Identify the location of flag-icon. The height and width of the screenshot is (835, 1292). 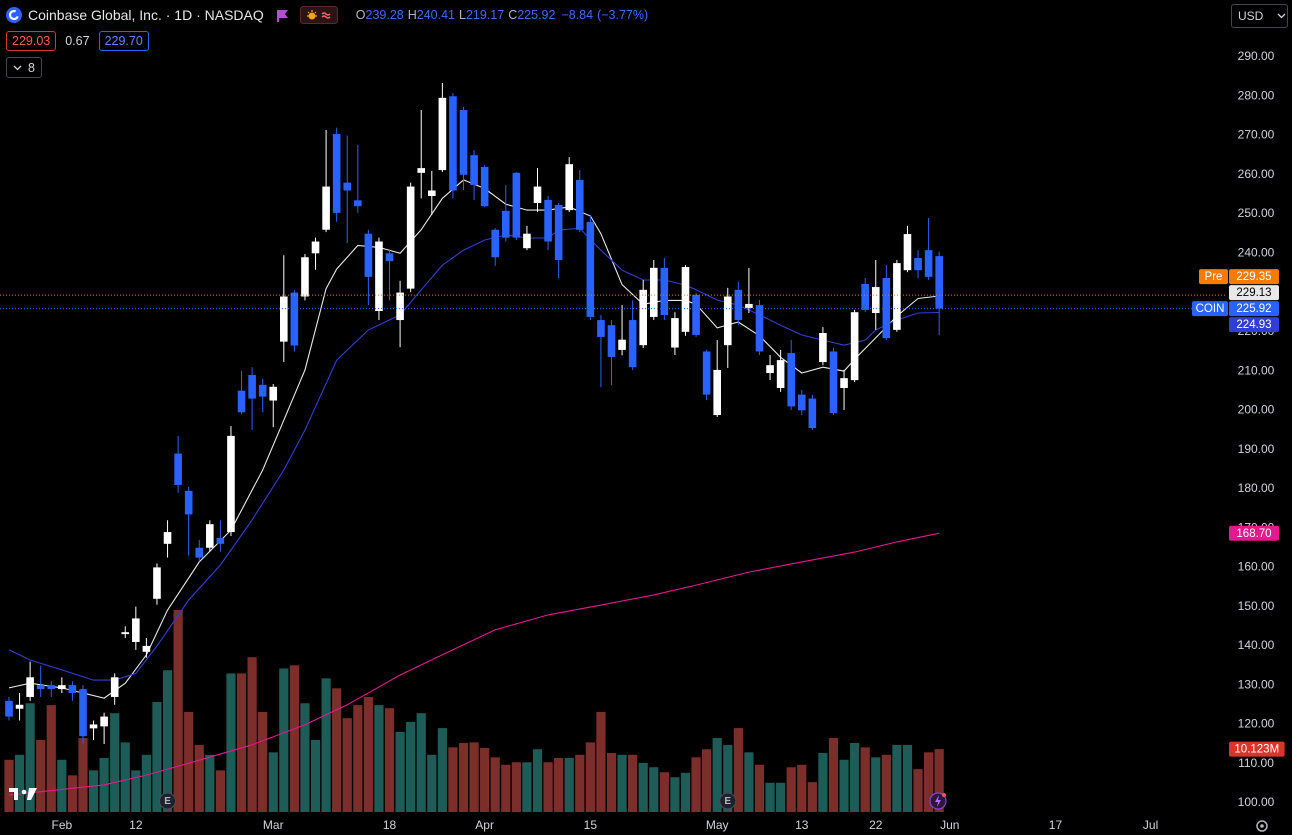
(282, 15).